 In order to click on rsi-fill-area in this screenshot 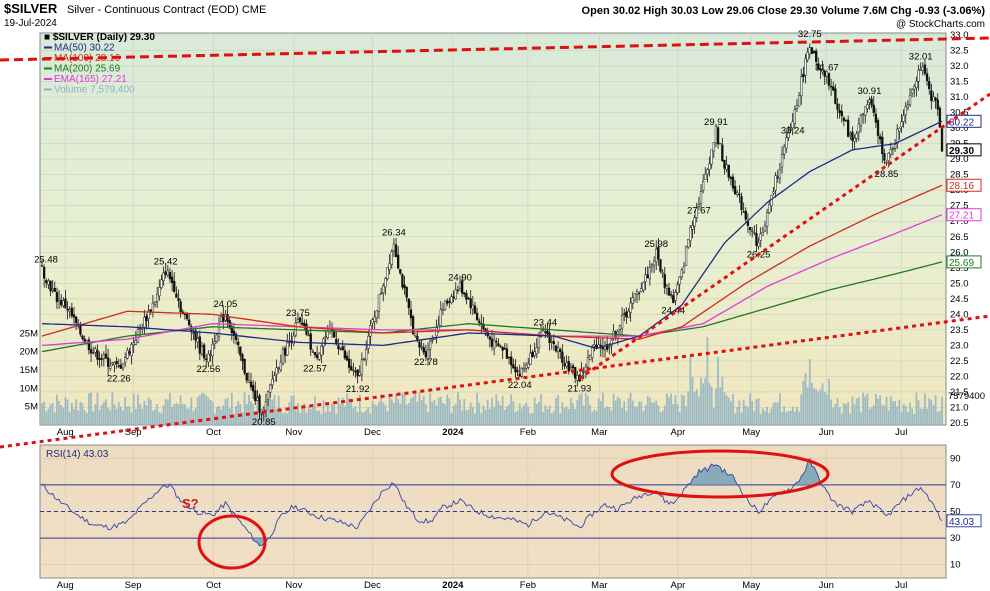, I will do `click(713, 474)`.